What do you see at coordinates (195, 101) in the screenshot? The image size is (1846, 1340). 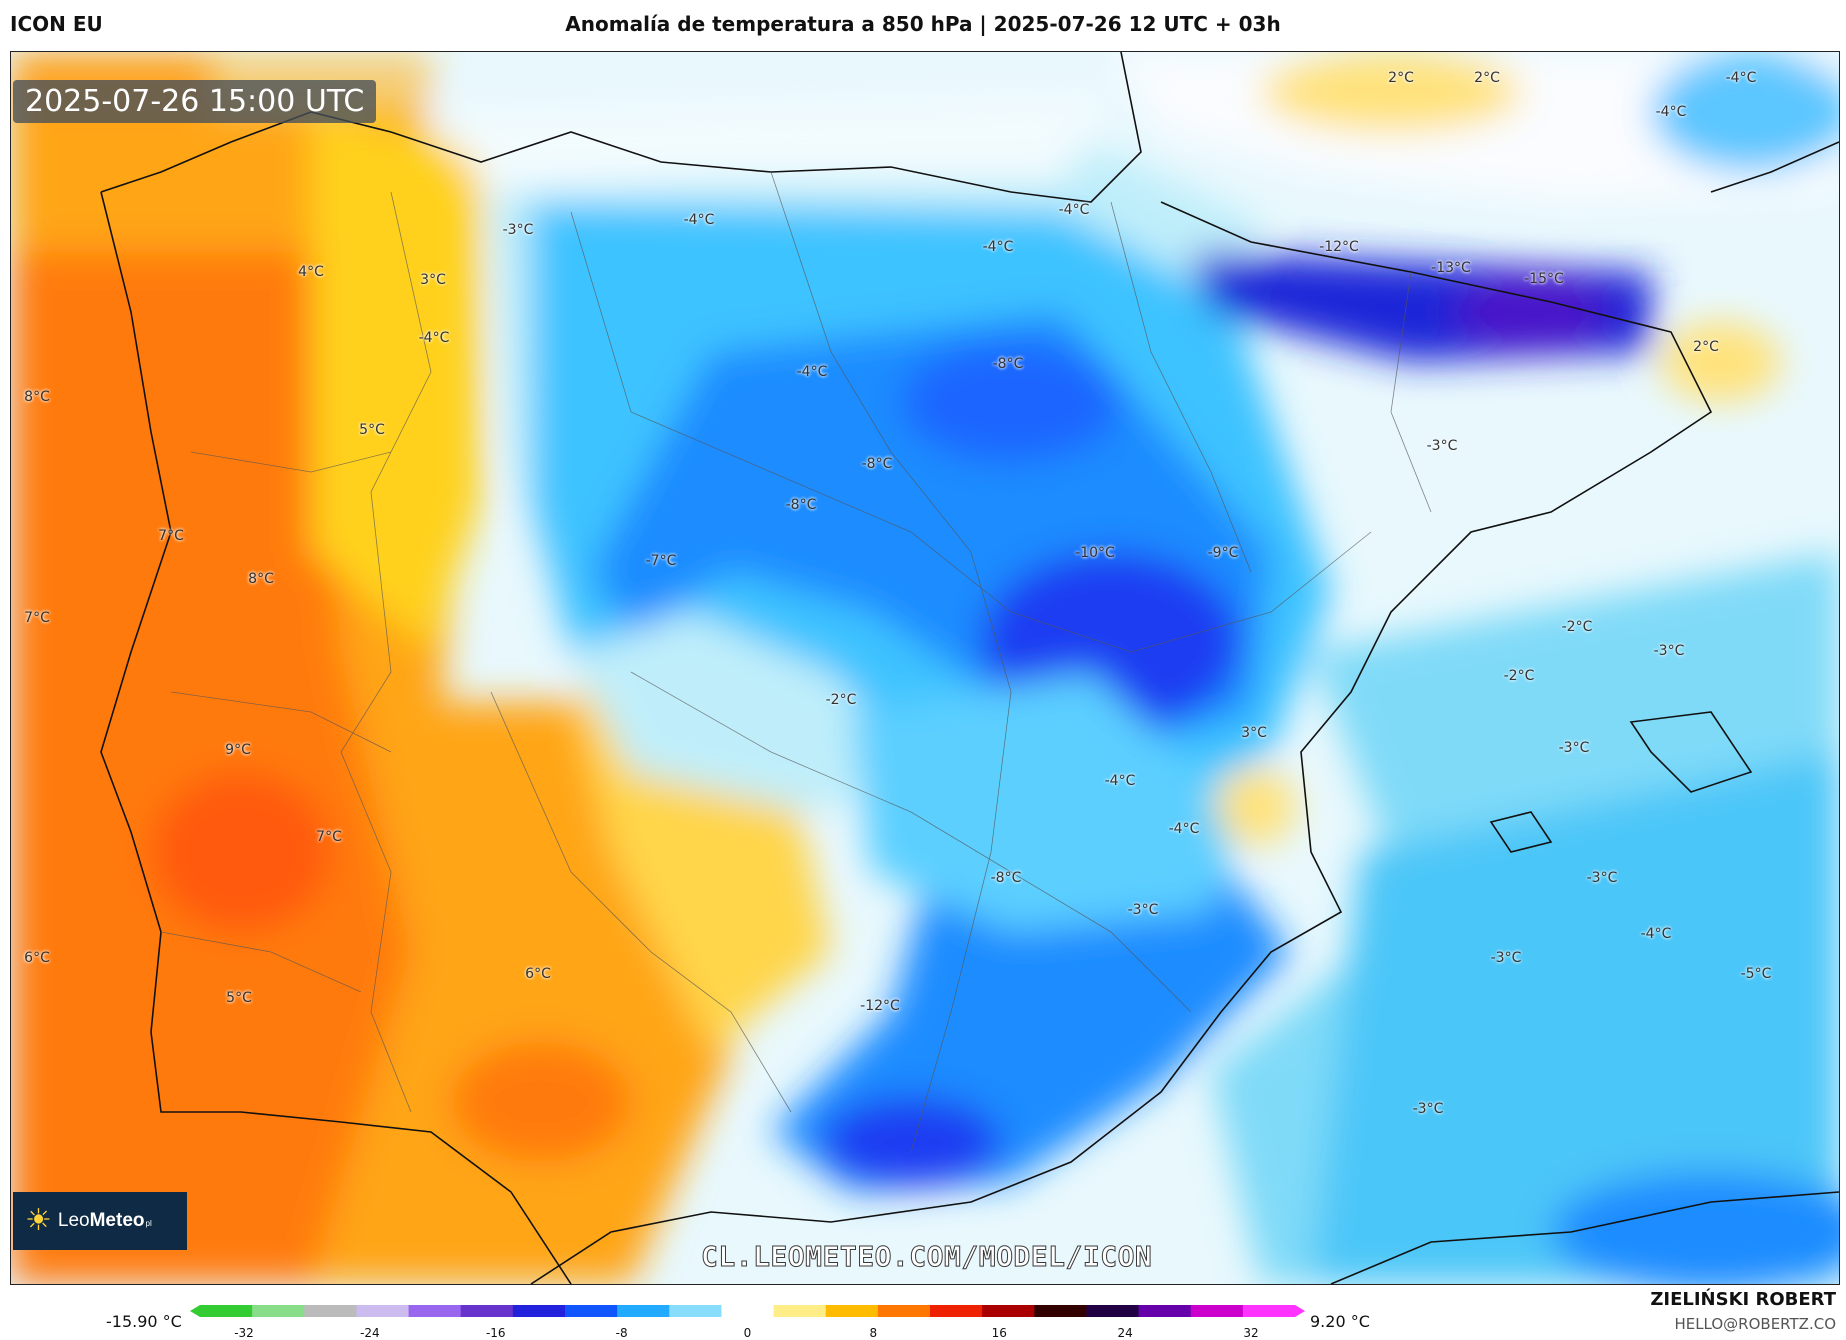 I see `timestamp-badge: 2025-07-26 15:00 UTC` at bounding box center [195, 101].